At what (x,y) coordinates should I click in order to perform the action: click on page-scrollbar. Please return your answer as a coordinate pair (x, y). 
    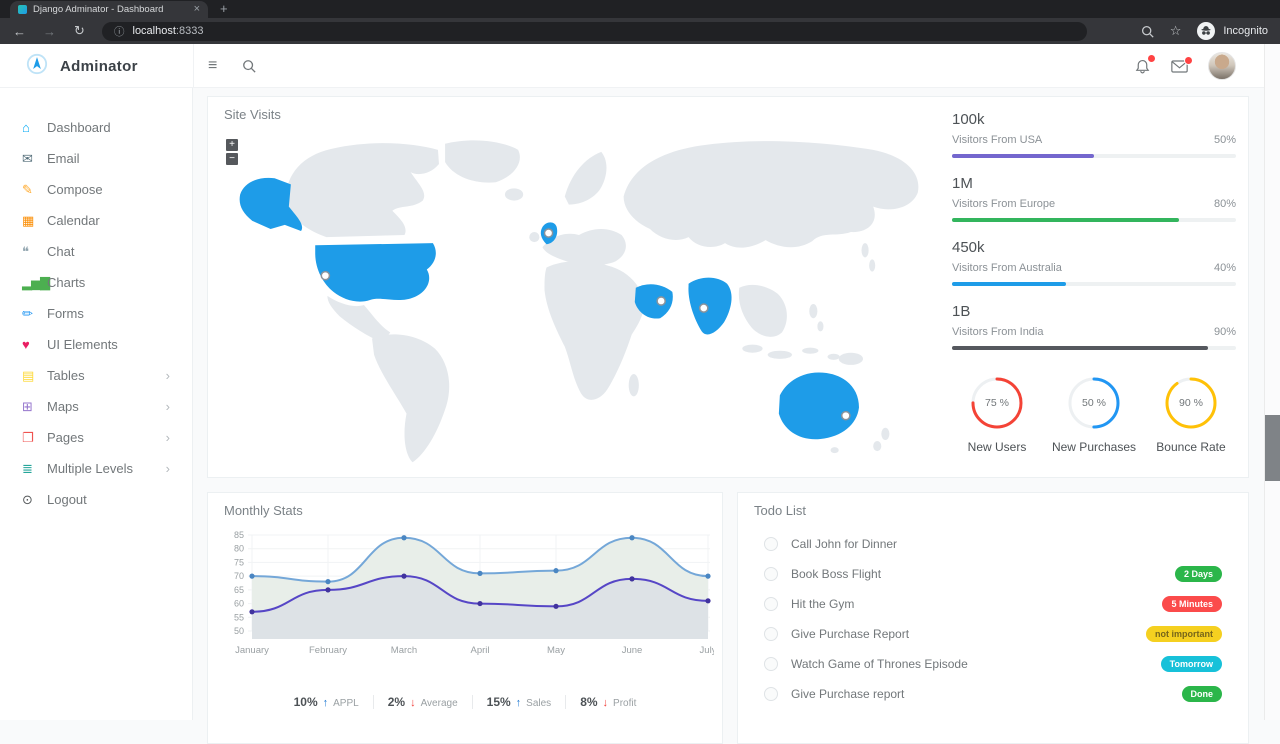
    Looking at the image, I should click on (1272, 382).